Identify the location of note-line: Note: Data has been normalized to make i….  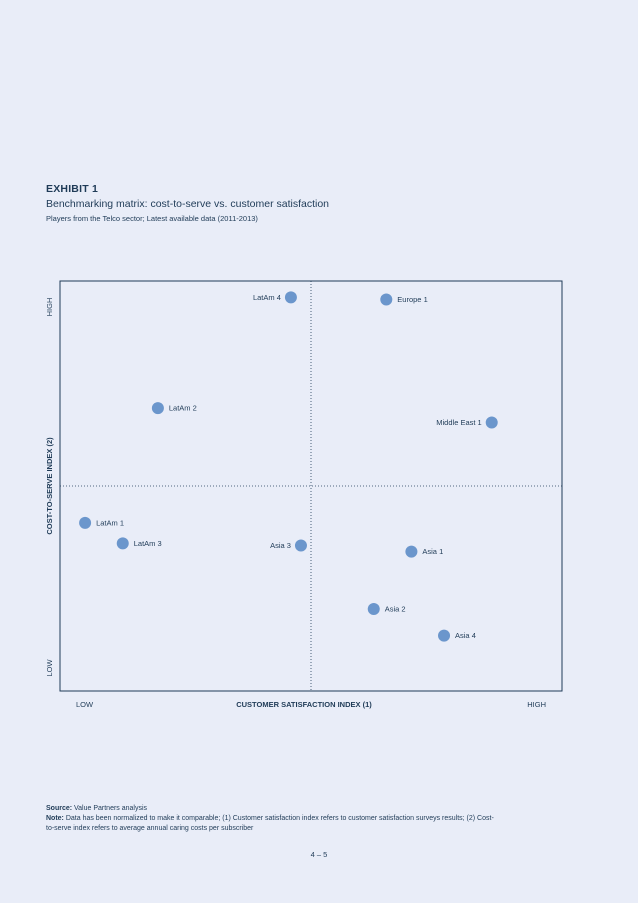
(271, 824).